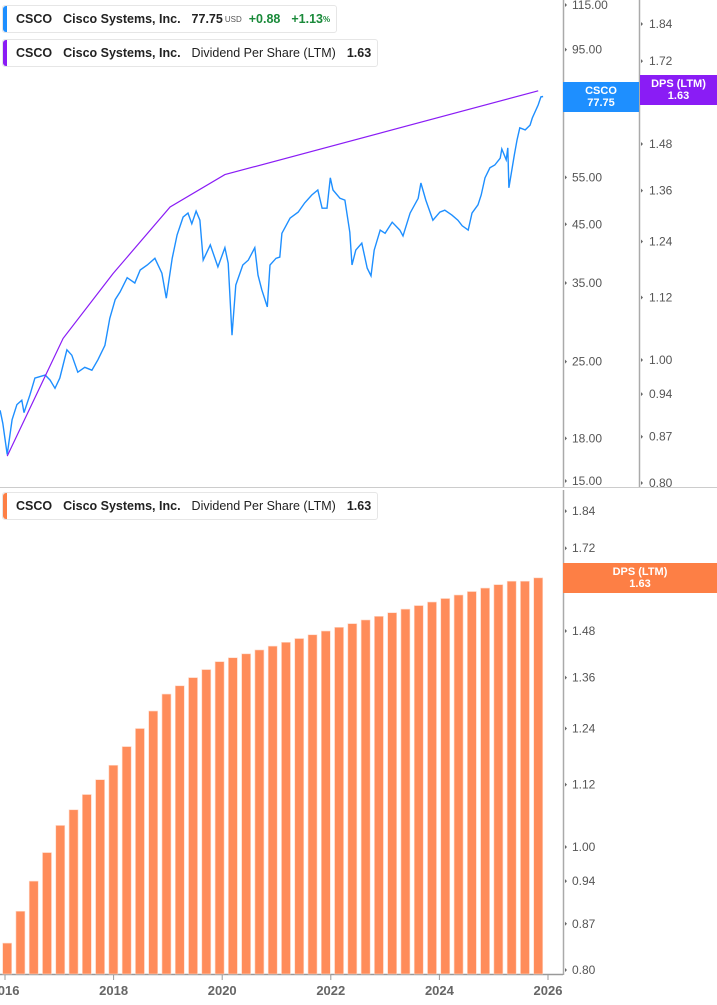  I want to click on x-axis-tick: 2016, so click(9, 990).